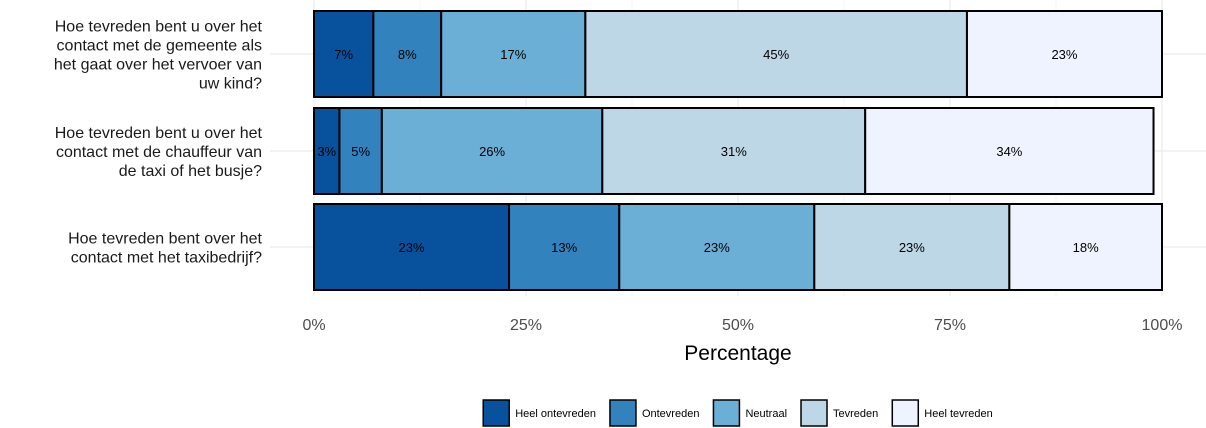 This screenshot has height=428, width=1206. I want to click on data-label-1-0: 3%, so click(326, 151).